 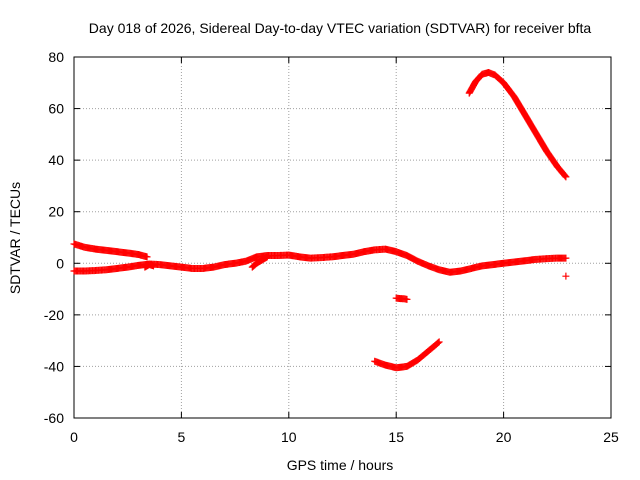 What do you see at coordinates (401, 298) in the screenshot?
I see `series-track-f` at bounding box center [401, 298].